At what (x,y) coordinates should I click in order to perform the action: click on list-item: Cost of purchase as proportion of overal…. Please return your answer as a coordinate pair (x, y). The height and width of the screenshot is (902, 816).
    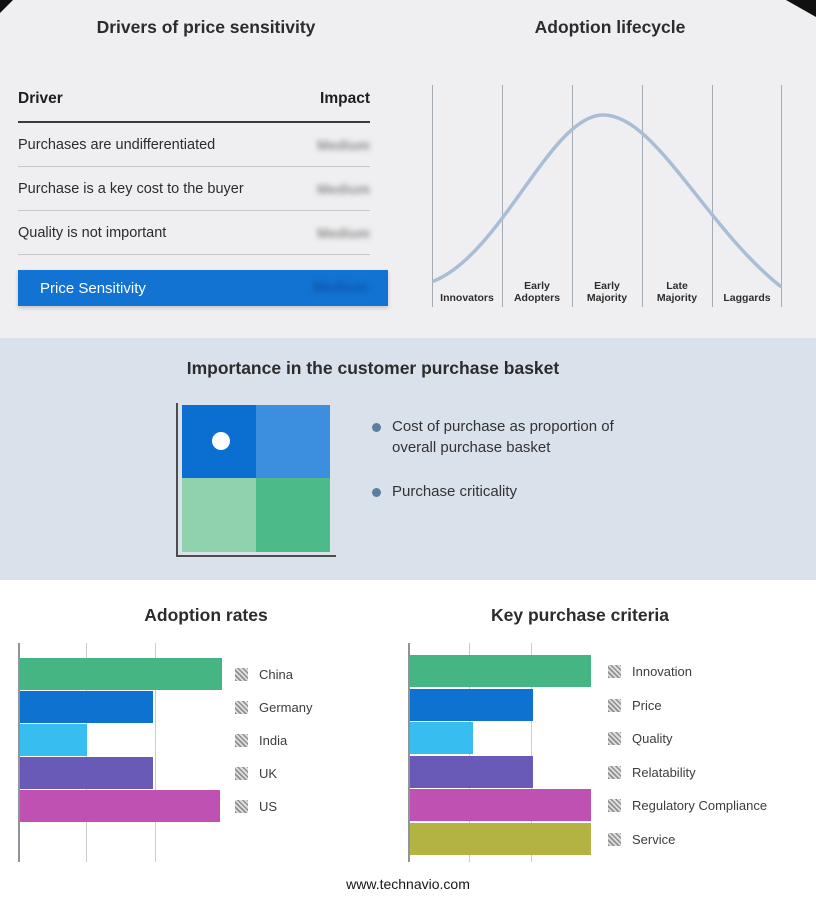
    Looking at the image, I should click on (508, 437).